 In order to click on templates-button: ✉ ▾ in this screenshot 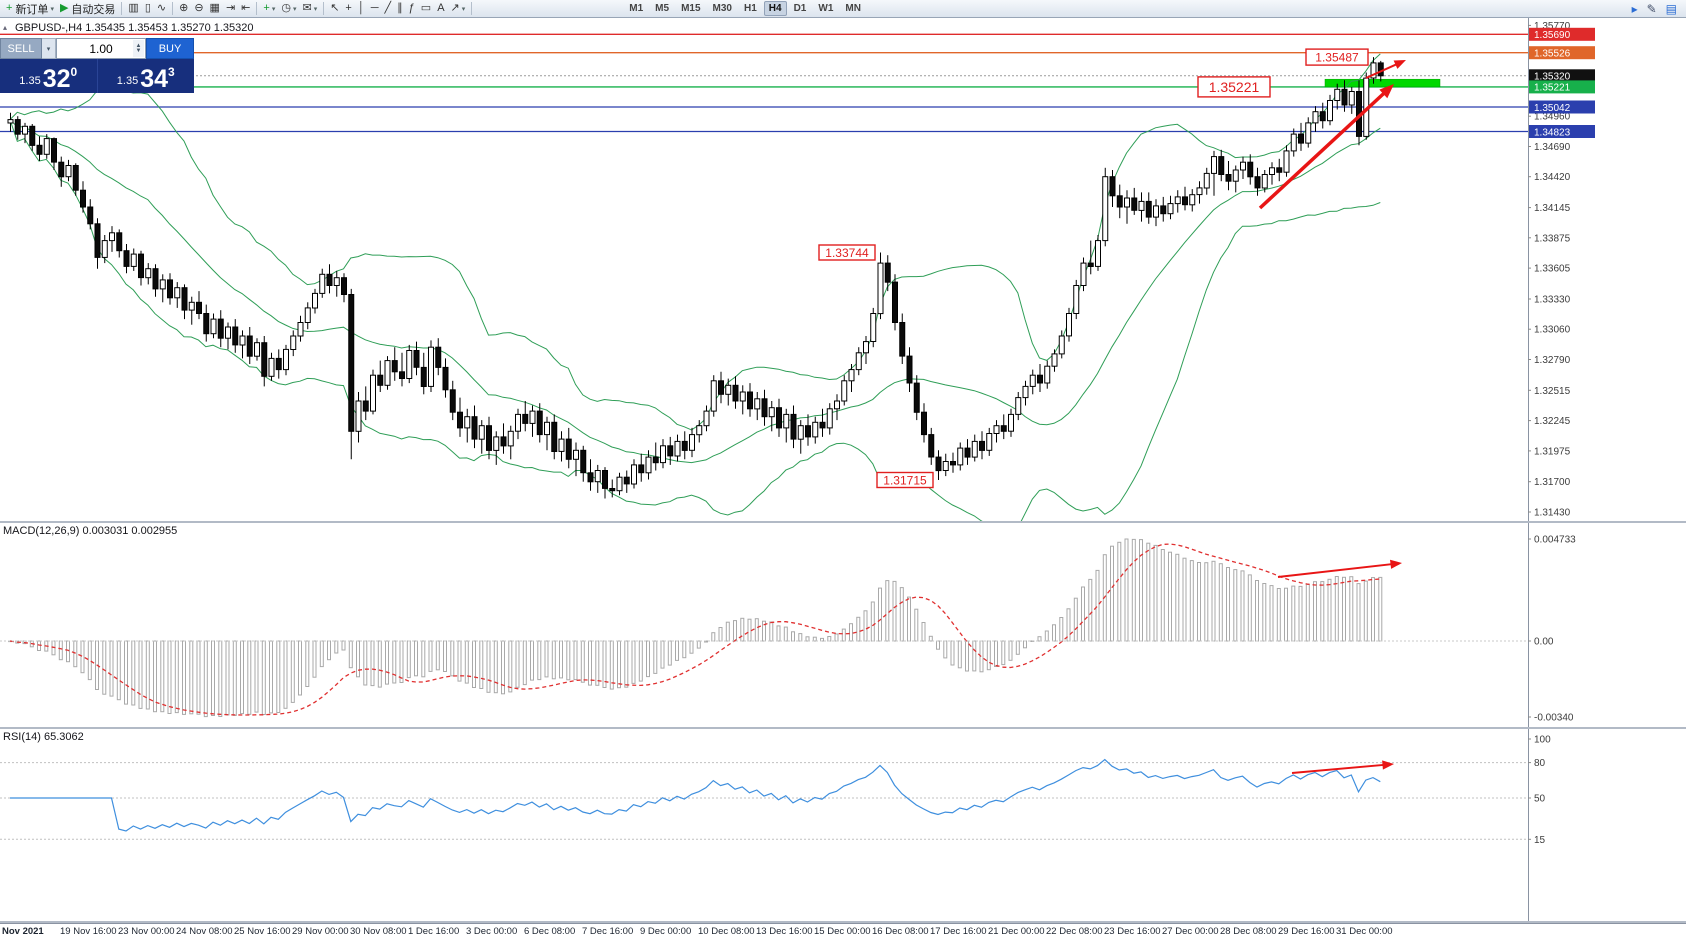, I will do `click(309, 8)`.